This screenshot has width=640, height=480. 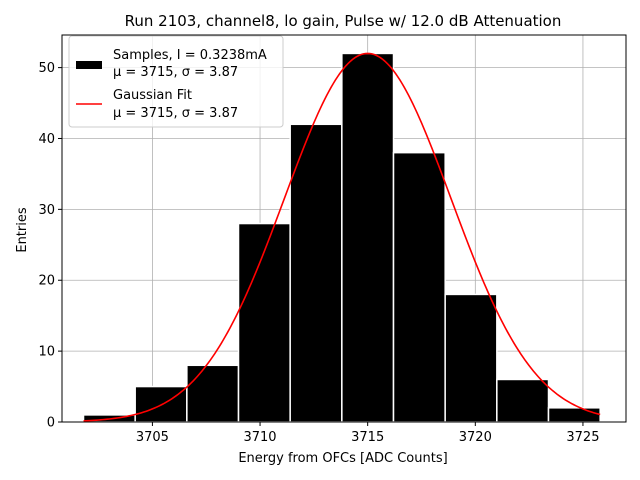 I want to click on x-tick-label: 3725, so click(x=582, y=437).